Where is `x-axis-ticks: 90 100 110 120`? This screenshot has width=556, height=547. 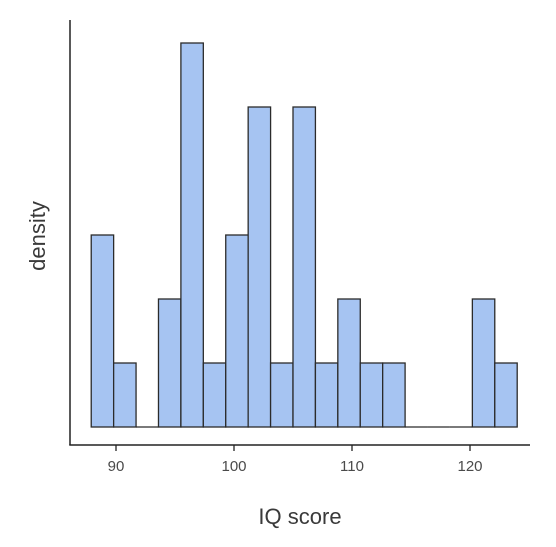 x-axis-ticks: 90 100 110 120 is located at coordinates (295, 460).